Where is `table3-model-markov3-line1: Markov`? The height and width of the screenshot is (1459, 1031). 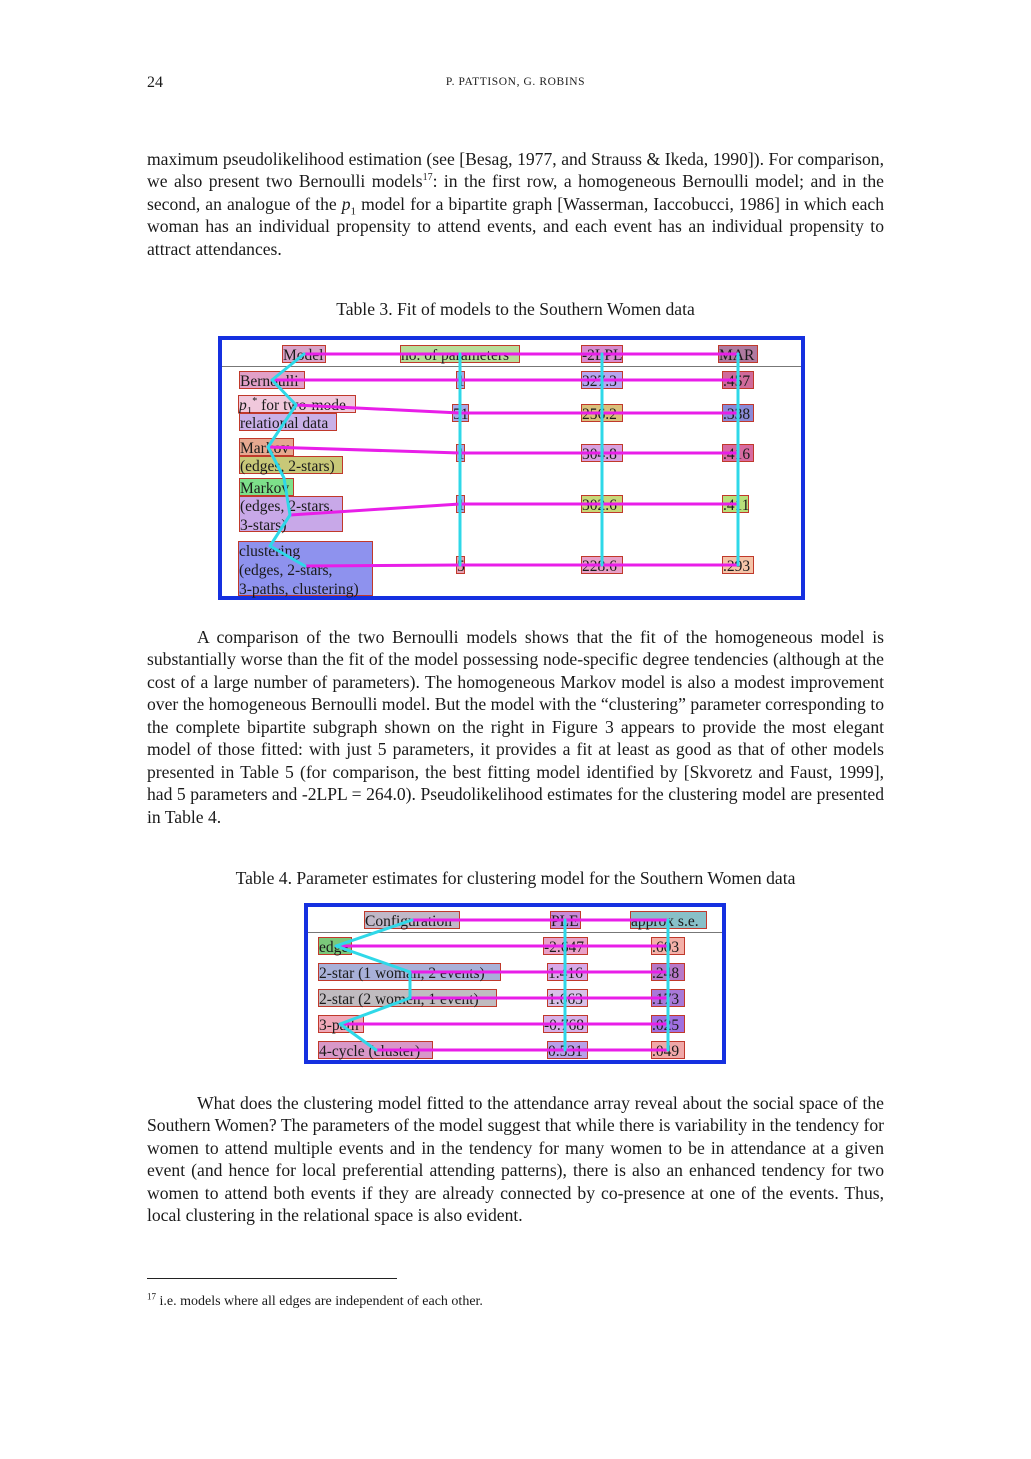
table3-model-markov3-line1: Markov is located at coordinates (266, 487).